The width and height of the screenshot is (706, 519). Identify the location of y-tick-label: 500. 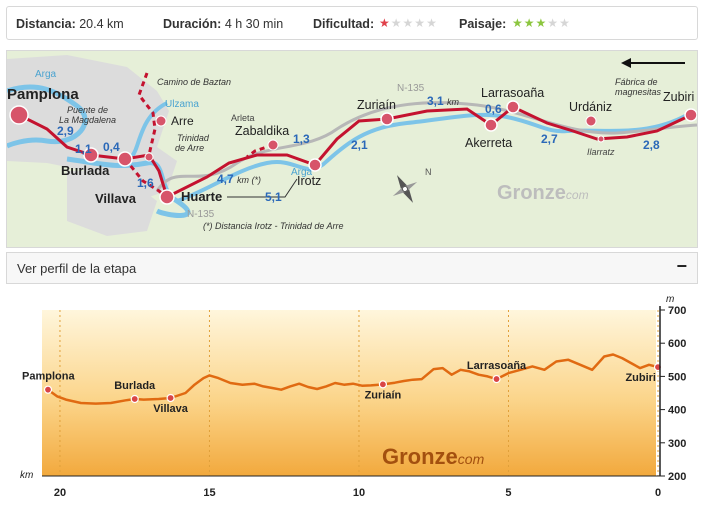
(677, 377).